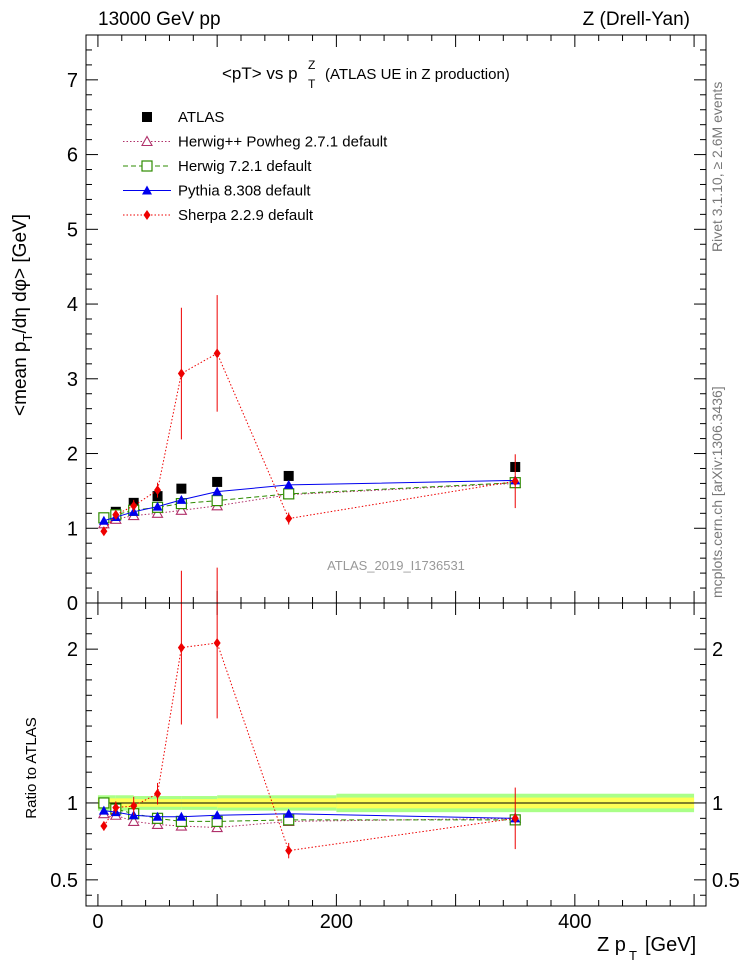 The width and height of the screenshot is (746, 972). I want to click on svg-text: [GeV], so click(670, 945).